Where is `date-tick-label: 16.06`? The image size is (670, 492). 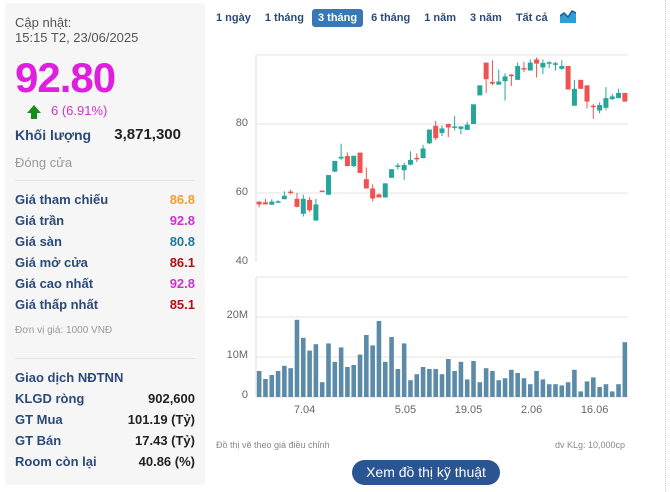 date-tick-label: 16.06 is located at coordinates (594, 410).